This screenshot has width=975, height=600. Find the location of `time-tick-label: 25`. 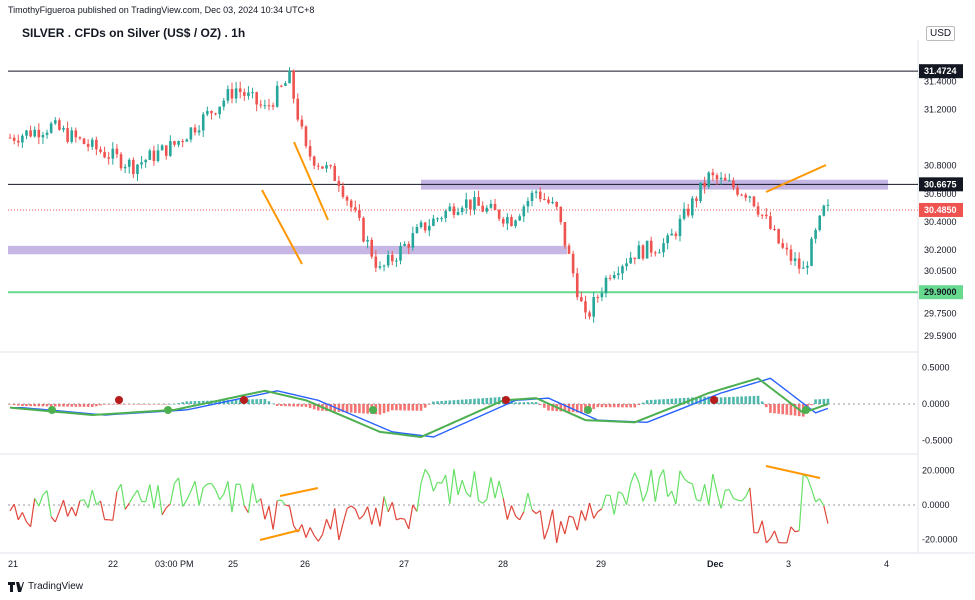

time-tick-label: 25 is located at coordinates (233, 564).